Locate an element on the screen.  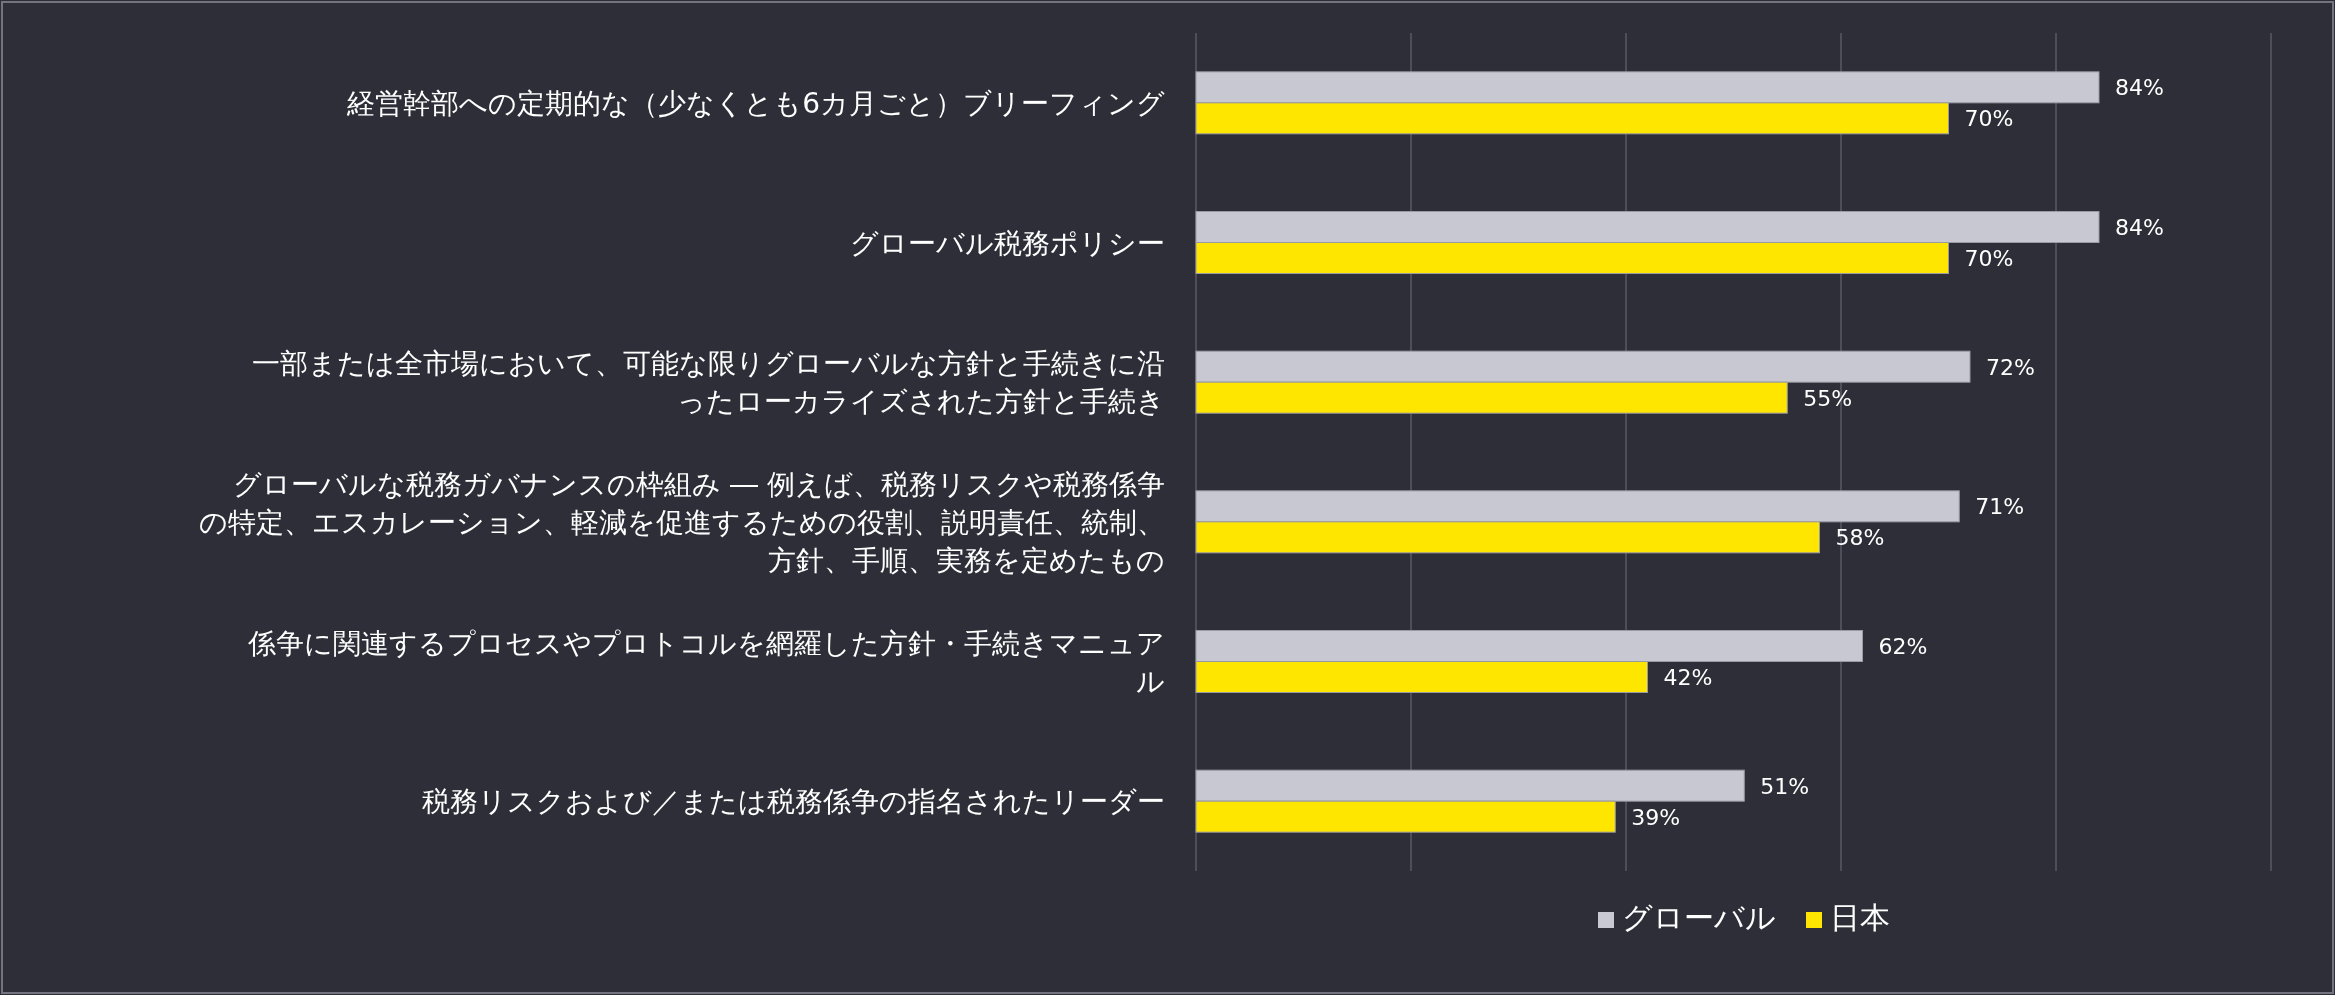
y-tick-label: グローバルな税務ガバナンスの枠組み ― 例えば、税務リスクや税務係争の特定、エスカレーション、軽減を促進するための役割、説明責任、統制、方針、手順、実務を定めたもの is located at coordinates (682, 522).